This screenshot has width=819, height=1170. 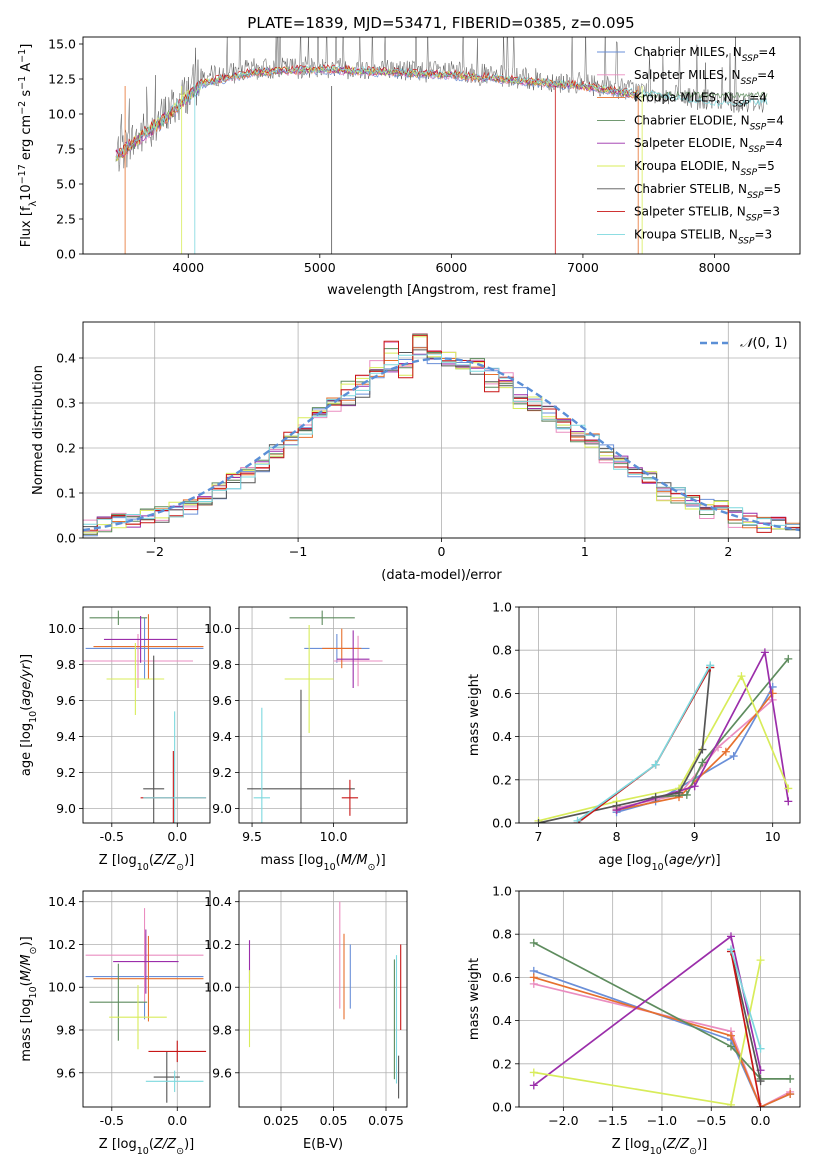 I want to click on x-tick-label: 7000, so click(x=583, y=267).